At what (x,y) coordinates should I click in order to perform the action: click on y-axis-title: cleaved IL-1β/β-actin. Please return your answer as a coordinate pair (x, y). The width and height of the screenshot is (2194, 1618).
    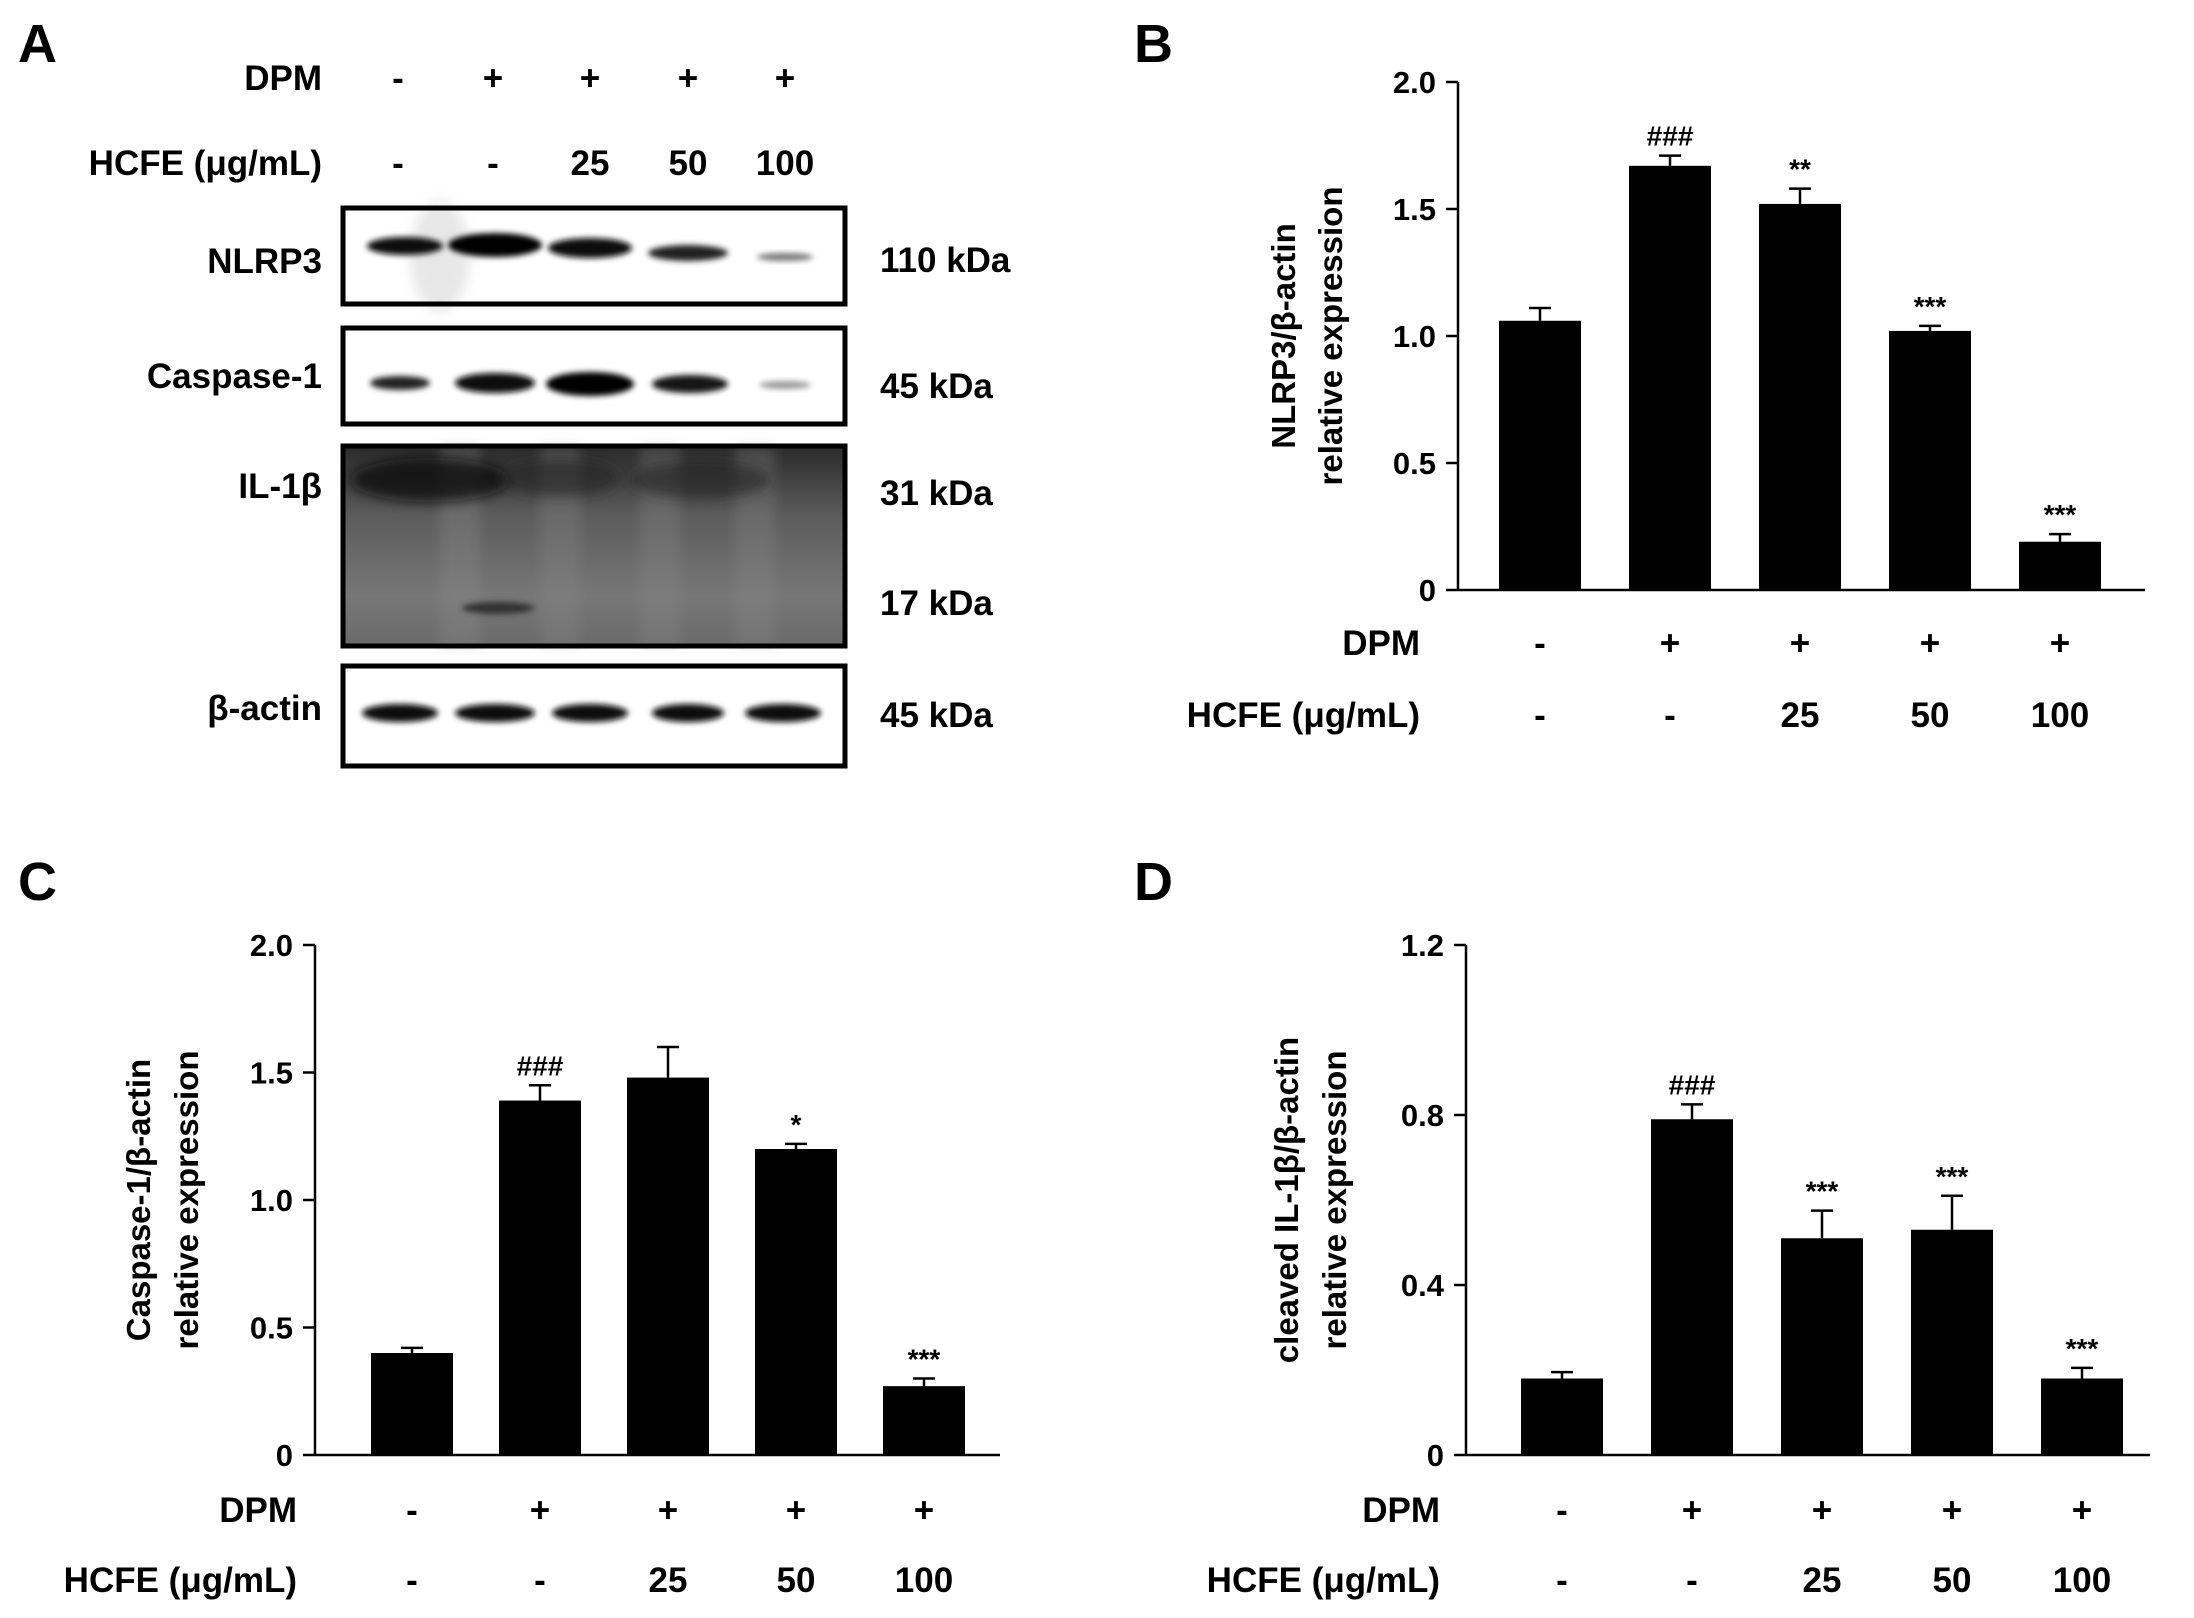
    Looking at the image, I should click on (1286, 1200).